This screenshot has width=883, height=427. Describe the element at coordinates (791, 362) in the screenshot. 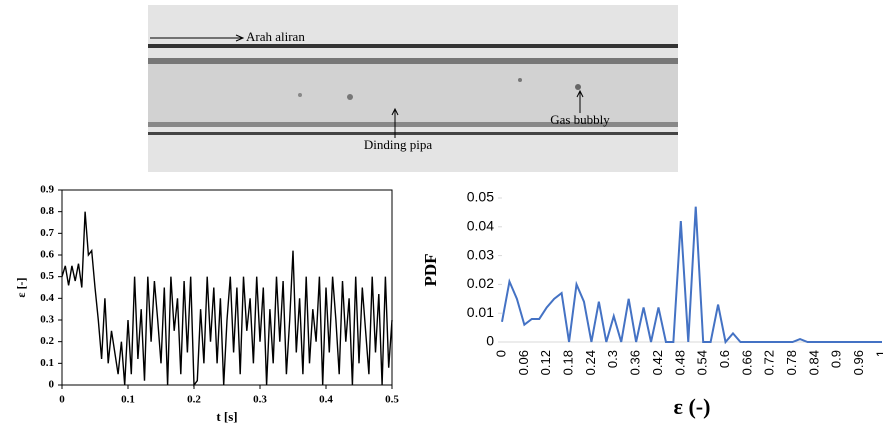

I see `x-tick-label: 0.78` at that location.